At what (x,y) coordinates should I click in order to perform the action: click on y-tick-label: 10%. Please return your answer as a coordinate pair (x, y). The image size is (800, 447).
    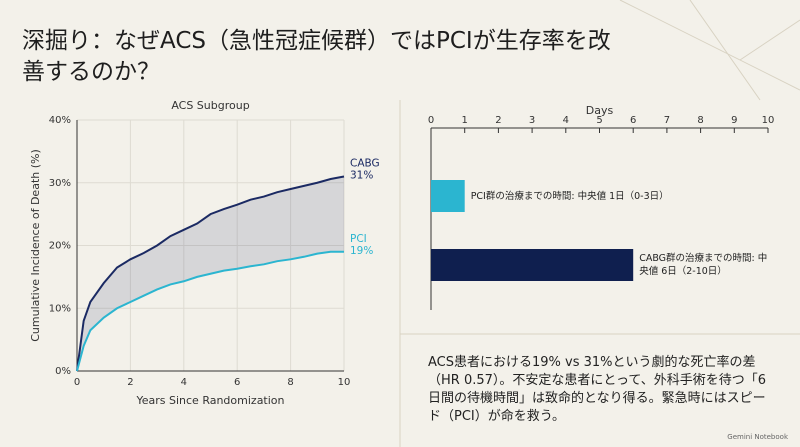
    Looking at the image, I should click on (60, 308).